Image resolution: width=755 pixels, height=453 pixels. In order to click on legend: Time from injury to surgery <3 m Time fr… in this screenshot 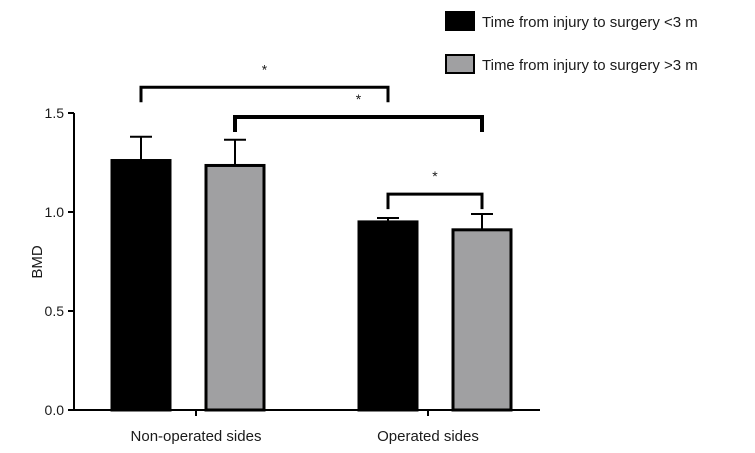, I will do `click(571, 42)`.